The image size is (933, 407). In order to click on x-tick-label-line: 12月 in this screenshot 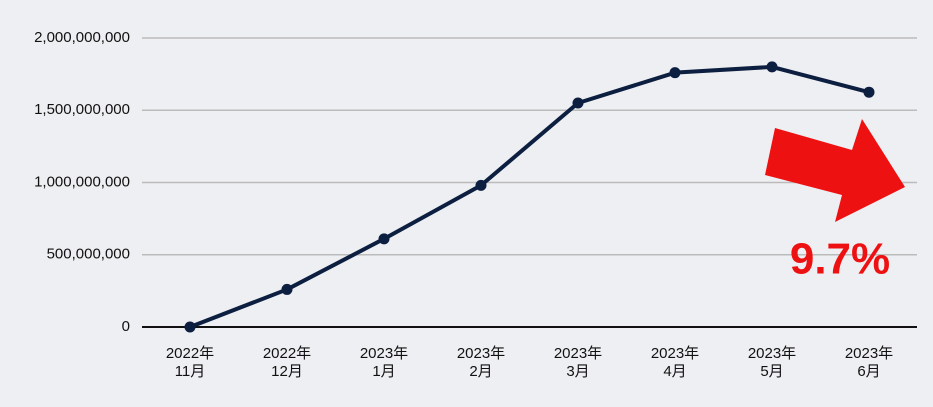, I will do `click(287, 371)`.